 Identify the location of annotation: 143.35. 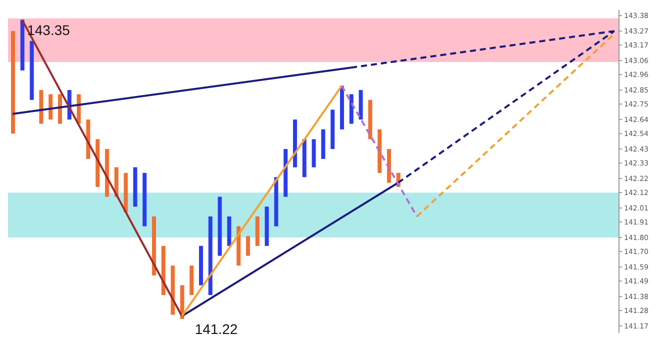
(48, 30).